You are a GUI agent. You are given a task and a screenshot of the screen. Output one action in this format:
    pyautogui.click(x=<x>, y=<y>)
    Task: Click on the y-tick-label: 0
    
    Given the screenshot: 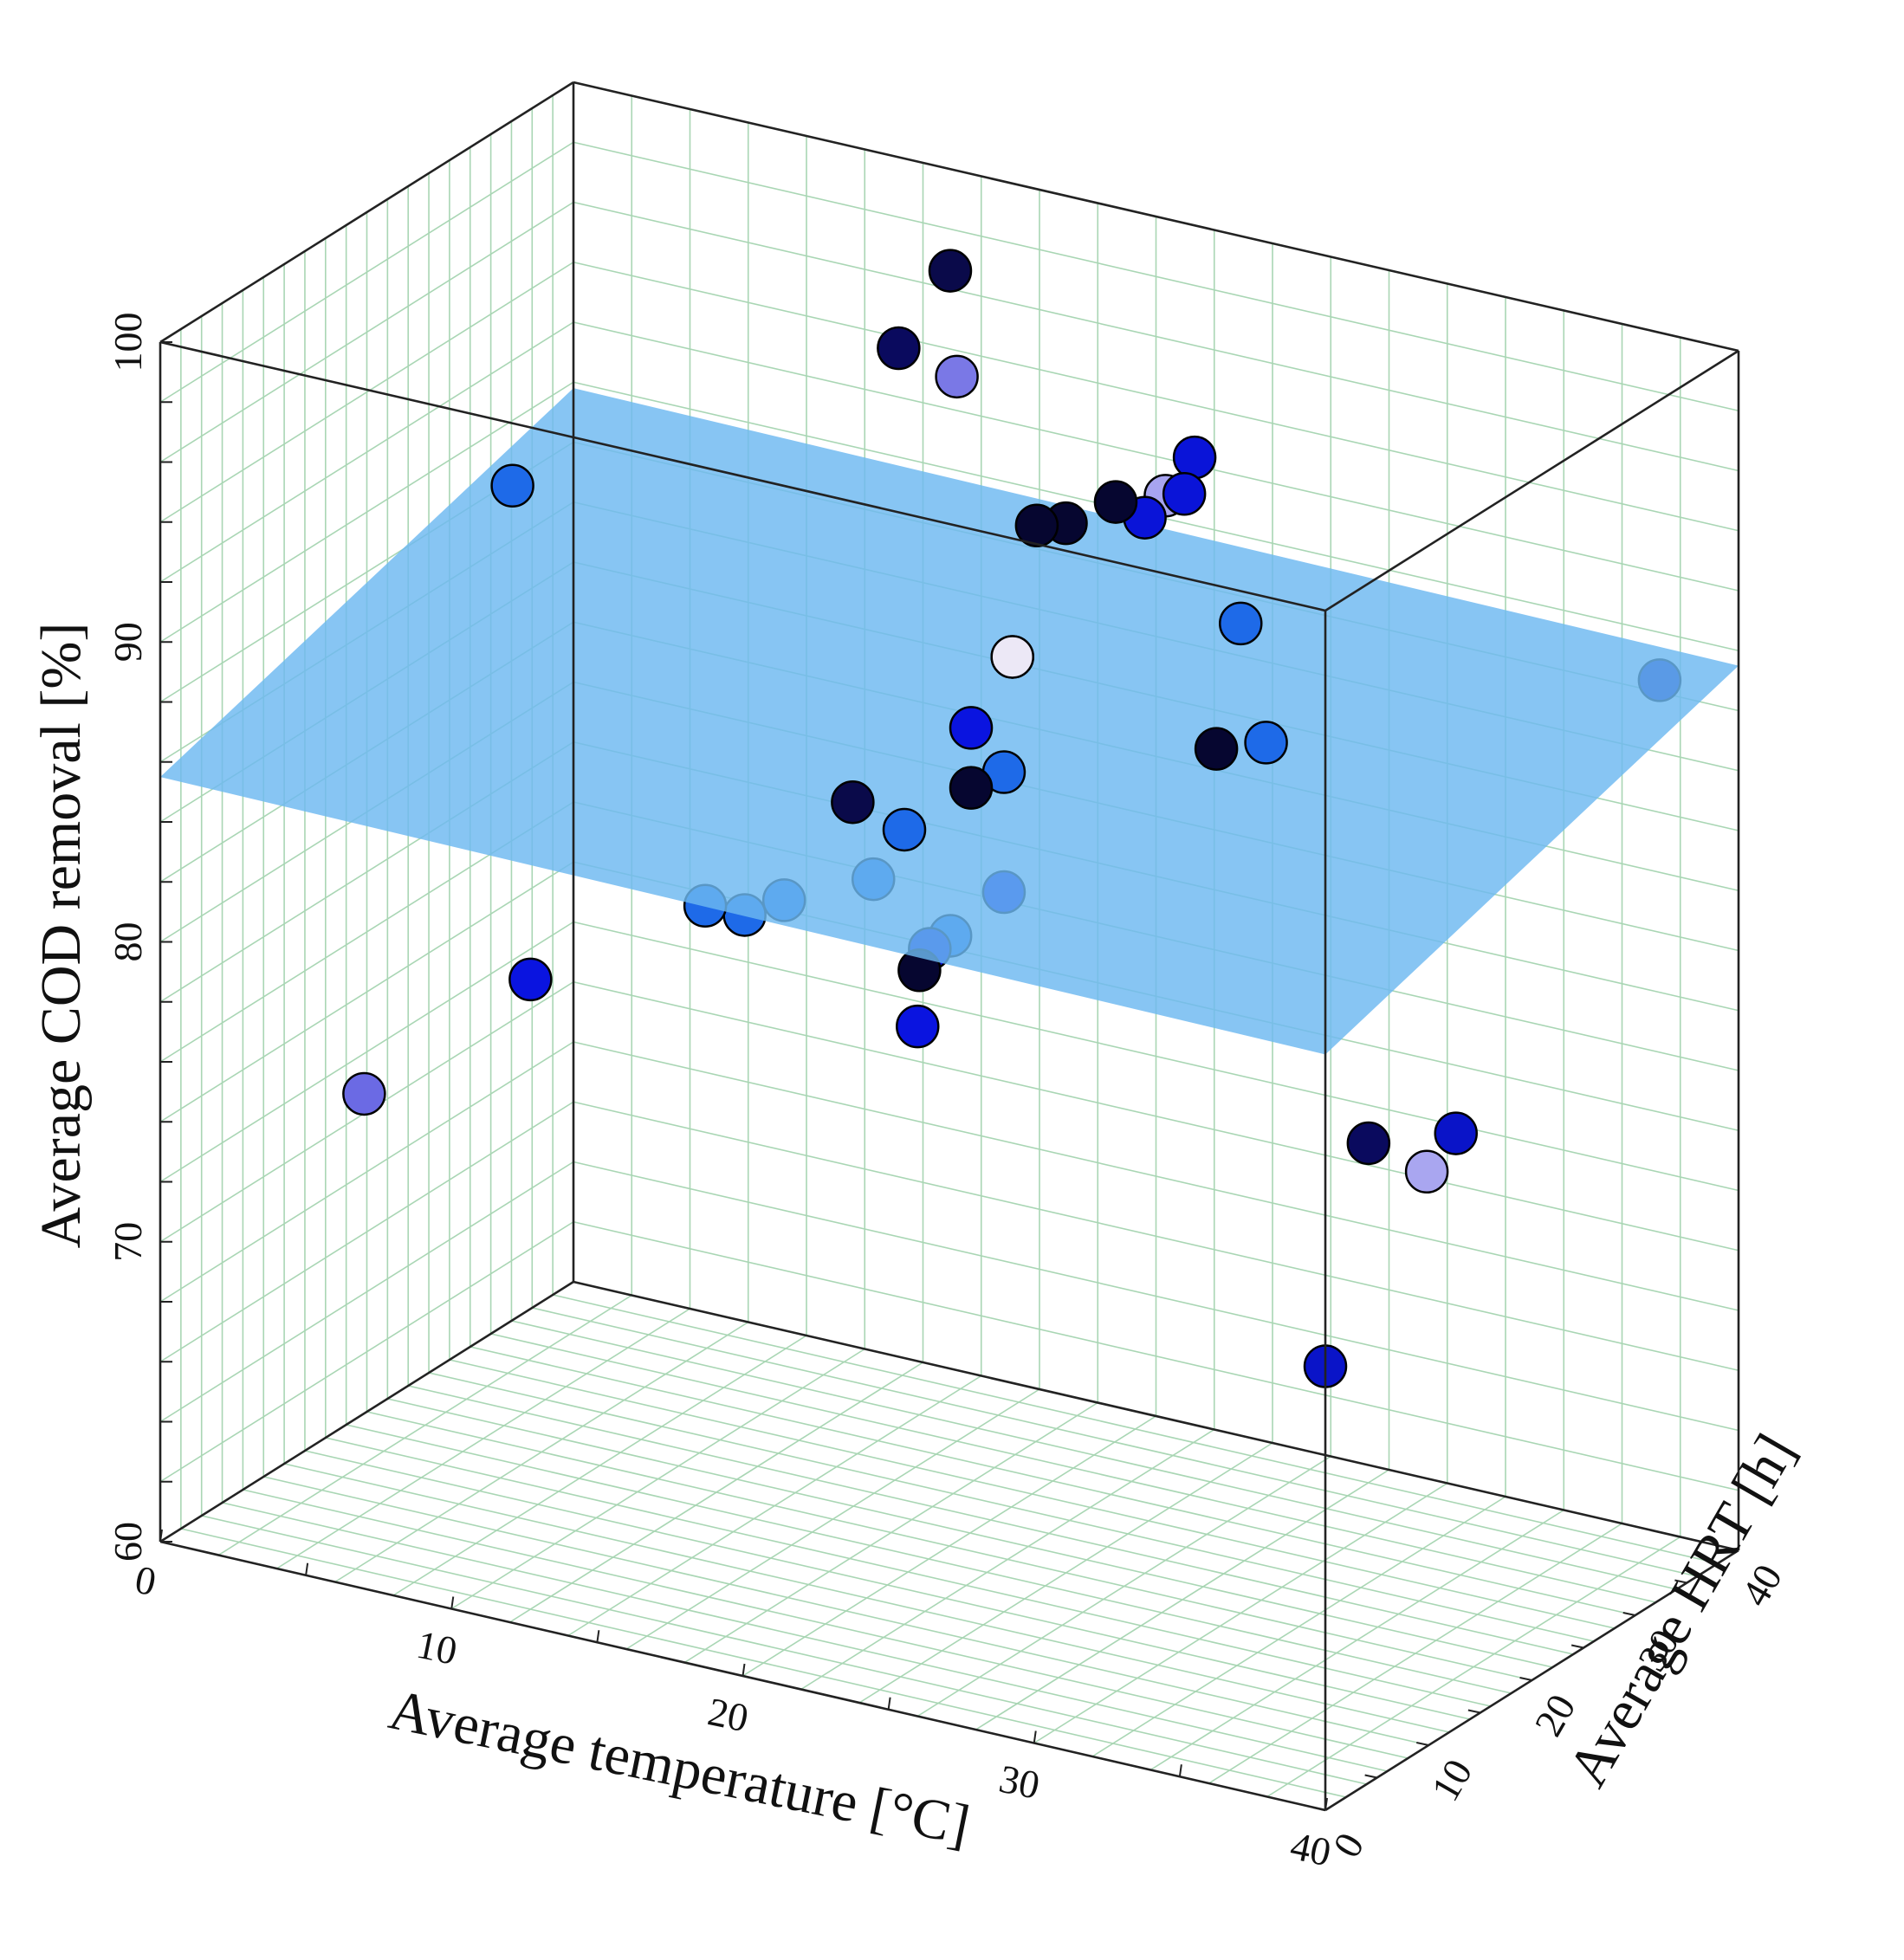 What is the action you would take?
    pyautogui.click(x=1348, y=1846)
    